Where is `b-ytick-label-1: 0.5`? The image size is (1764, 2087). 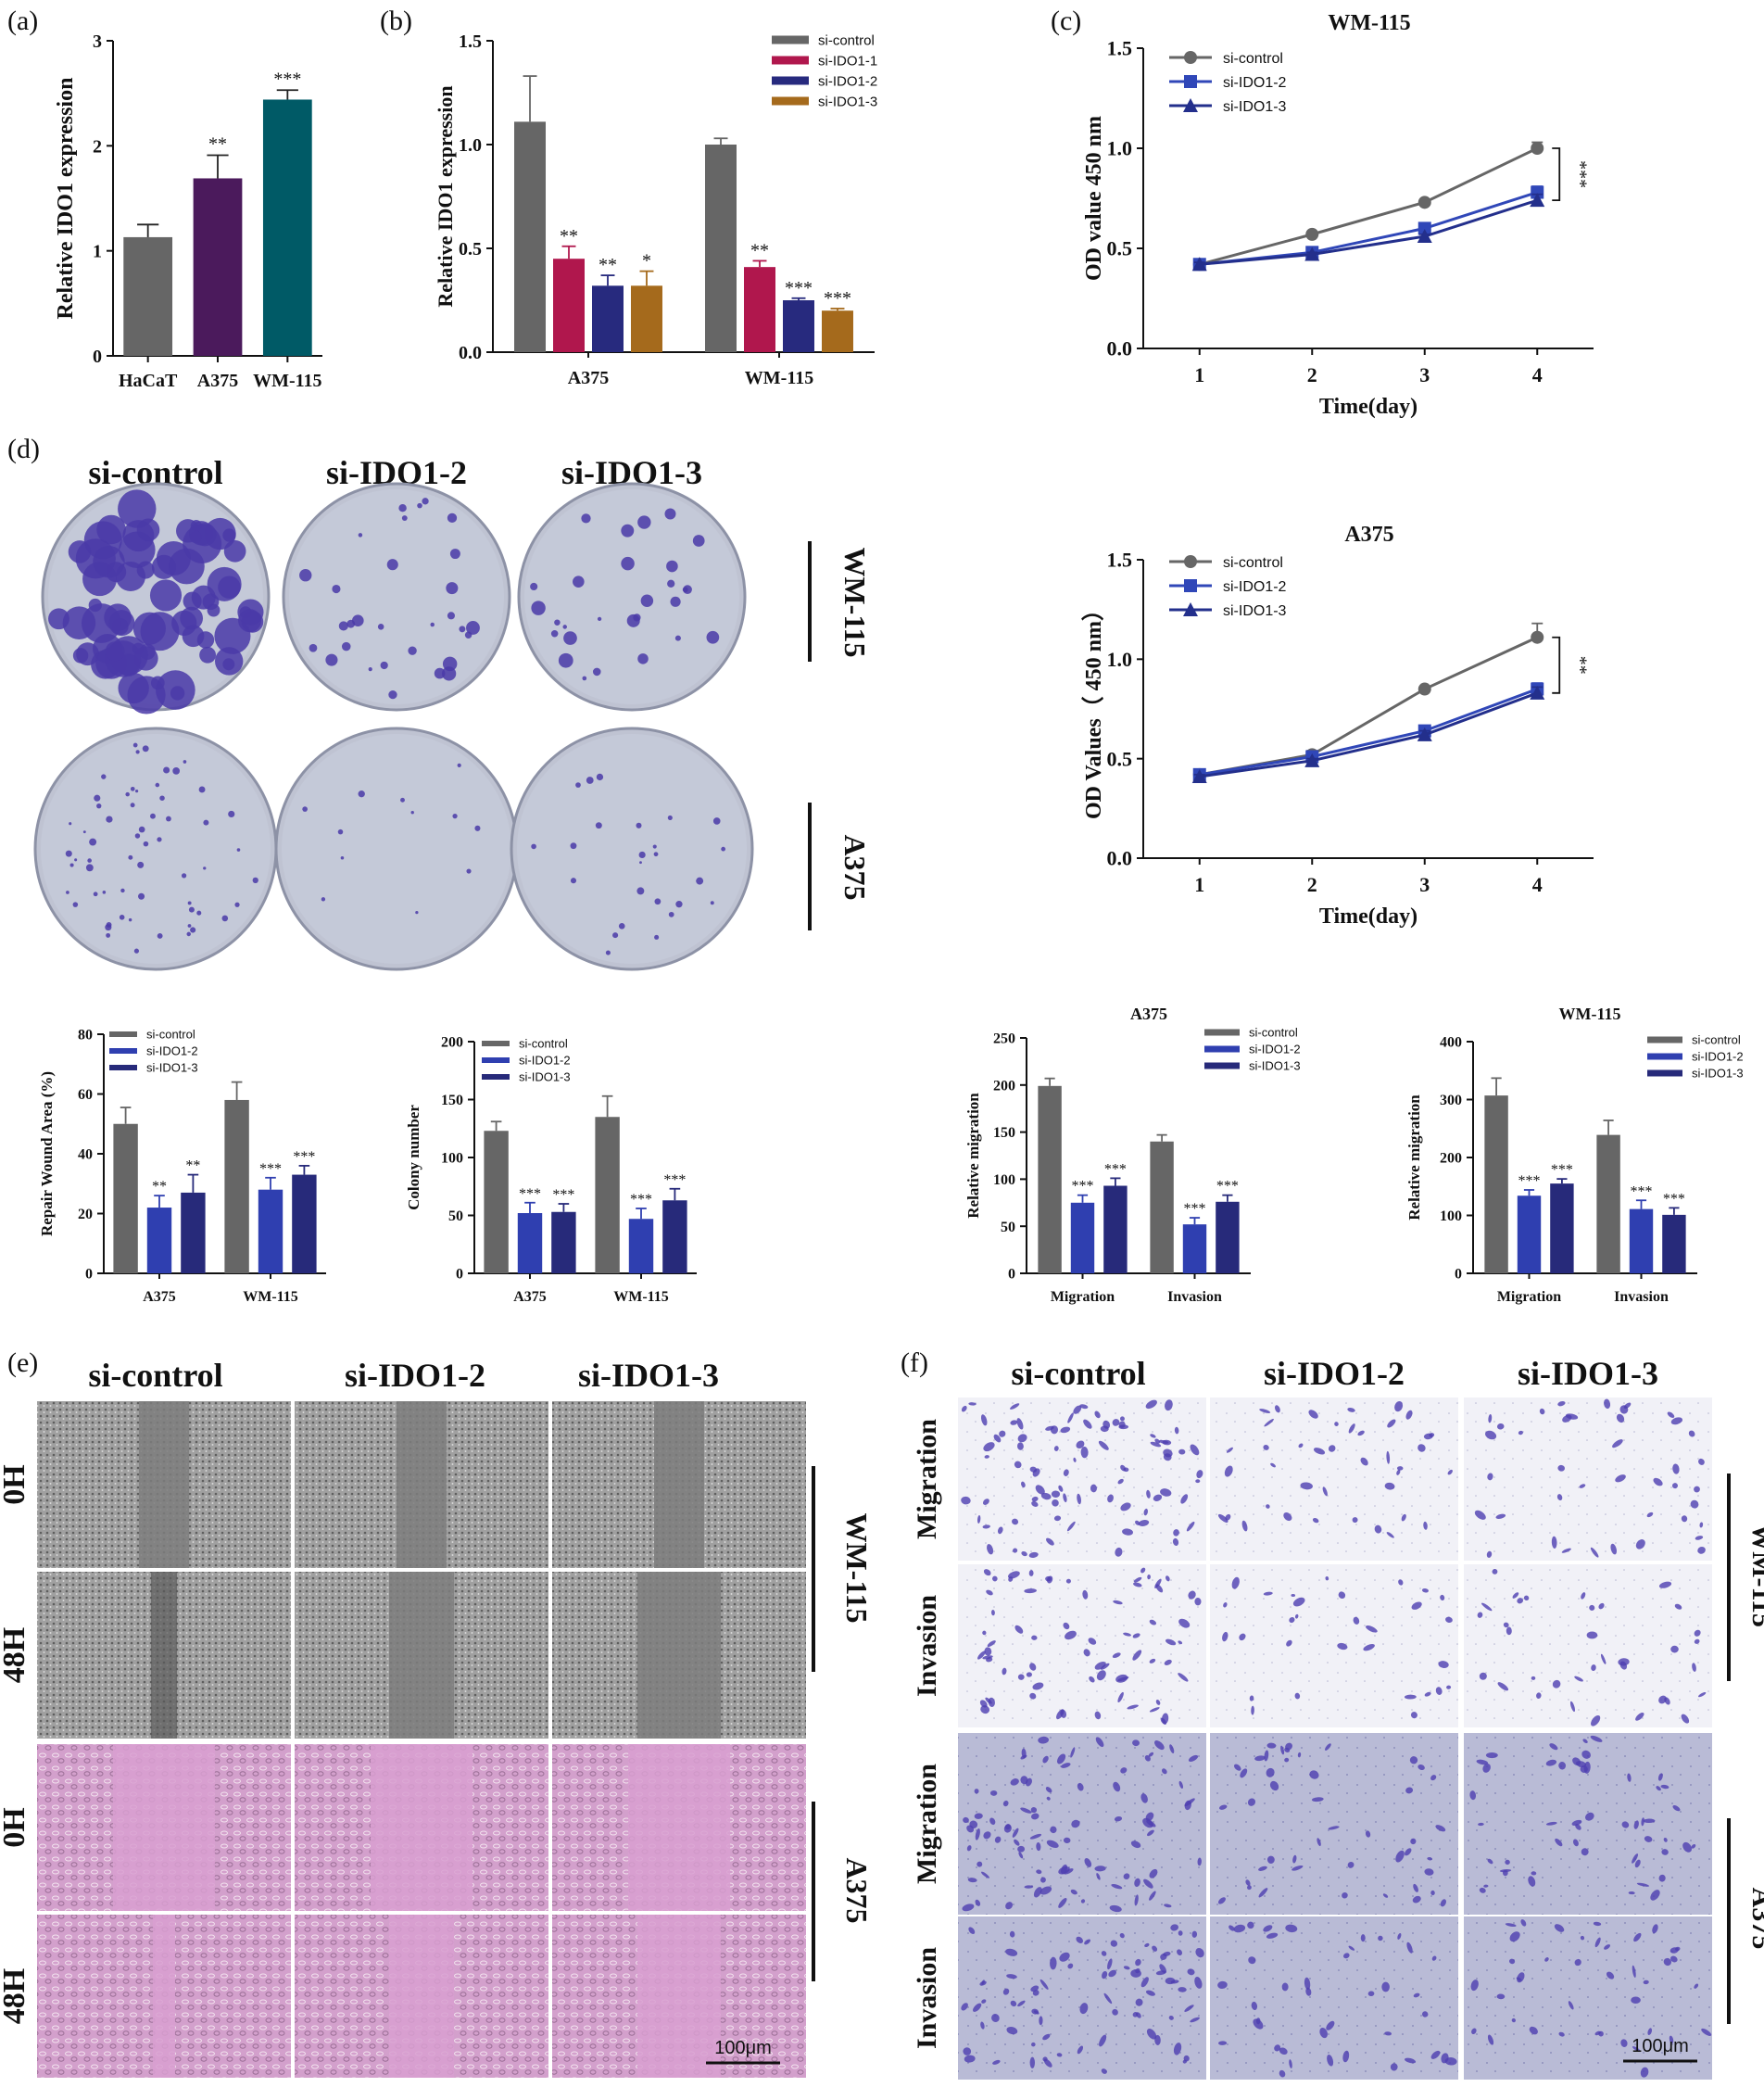 b-ytick-label-1: 0.5 is located at coordinates (470, 249).